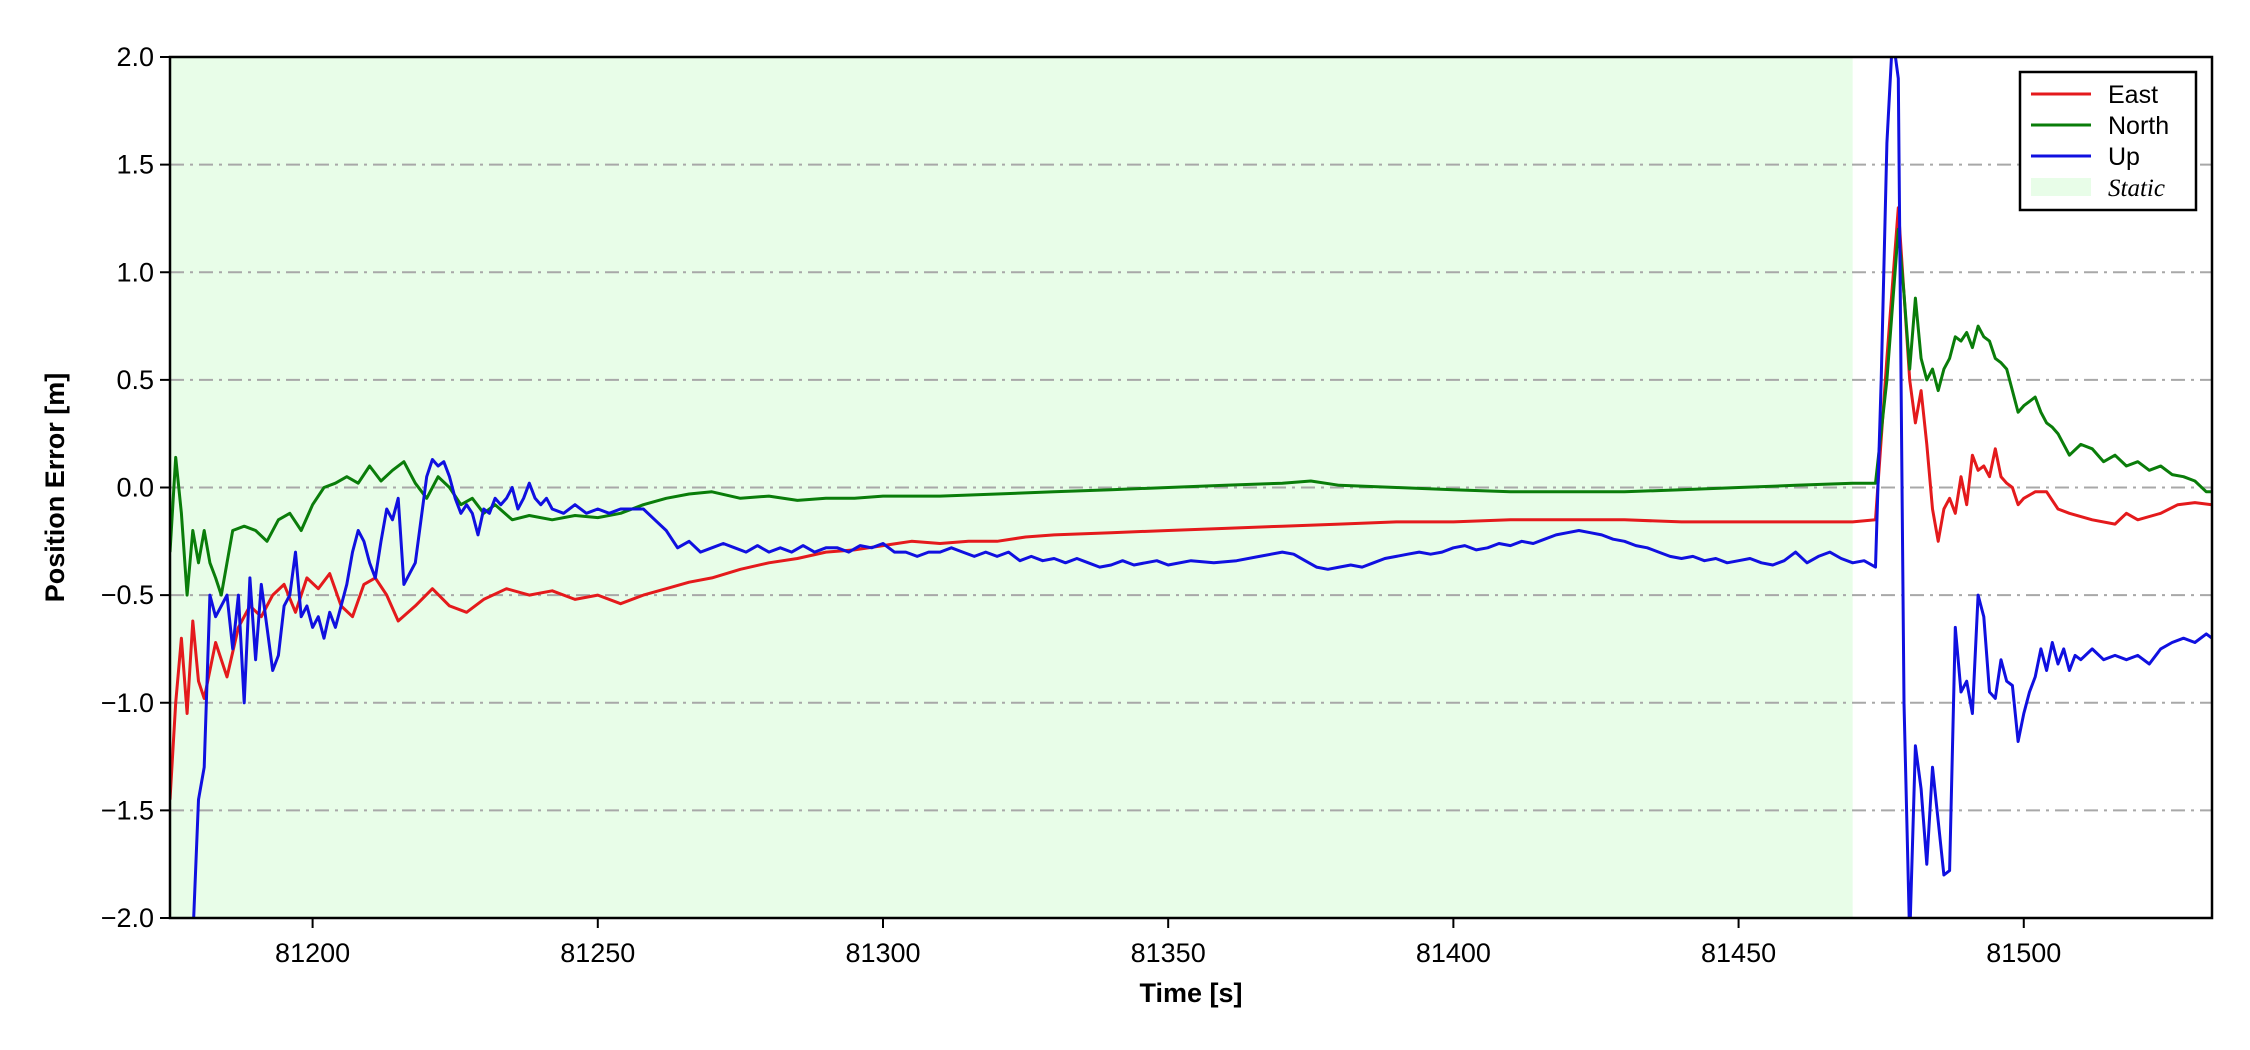  What do you see at coordinates (135, 165) in the screenshot?
I see `y-tick-label: 1.5` at bounding box center [135, 165].